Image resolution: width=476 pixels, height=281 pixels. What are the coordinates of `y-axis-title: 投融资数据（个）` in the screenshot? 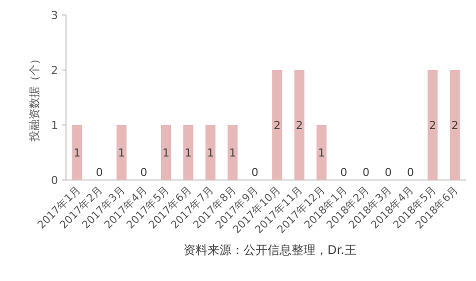 It's located at (34, 98).